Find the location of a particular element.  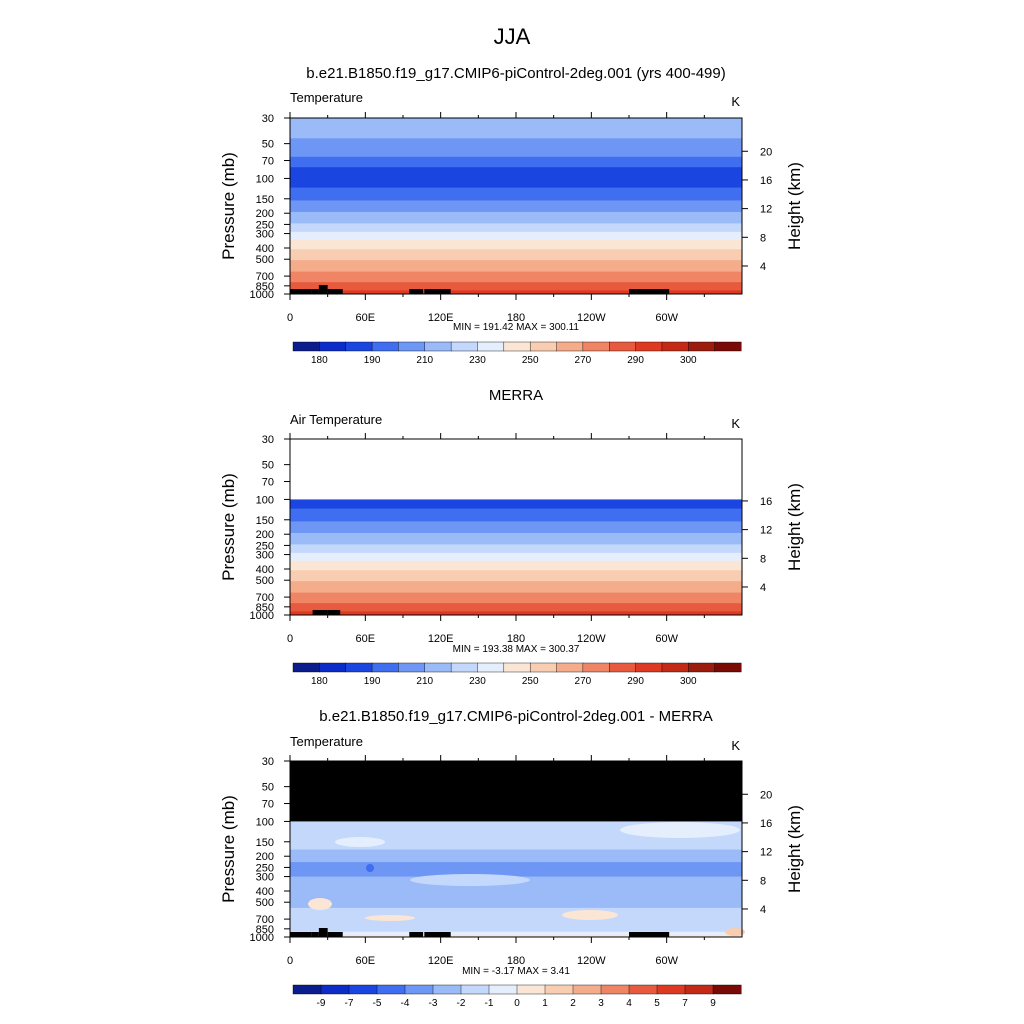

colorbar-label: 190 is located at coordinates (372, 681).